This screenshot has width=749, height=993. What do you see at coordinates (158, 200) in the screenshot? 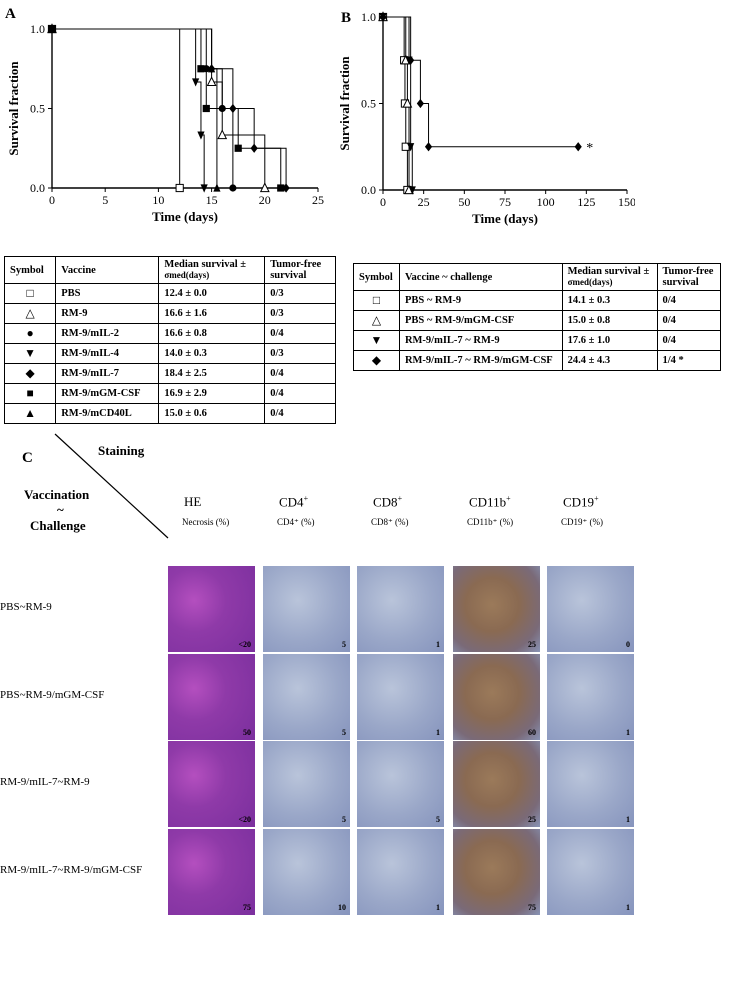
I see `x-tick-label: 10` at bounding box center [158, 200].